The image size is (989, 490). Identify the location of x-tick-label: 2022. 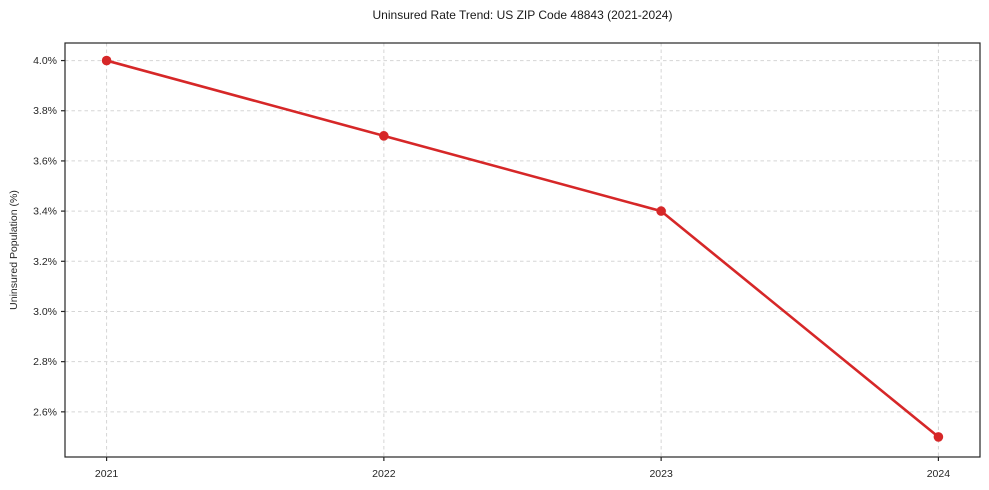
(384, 474).